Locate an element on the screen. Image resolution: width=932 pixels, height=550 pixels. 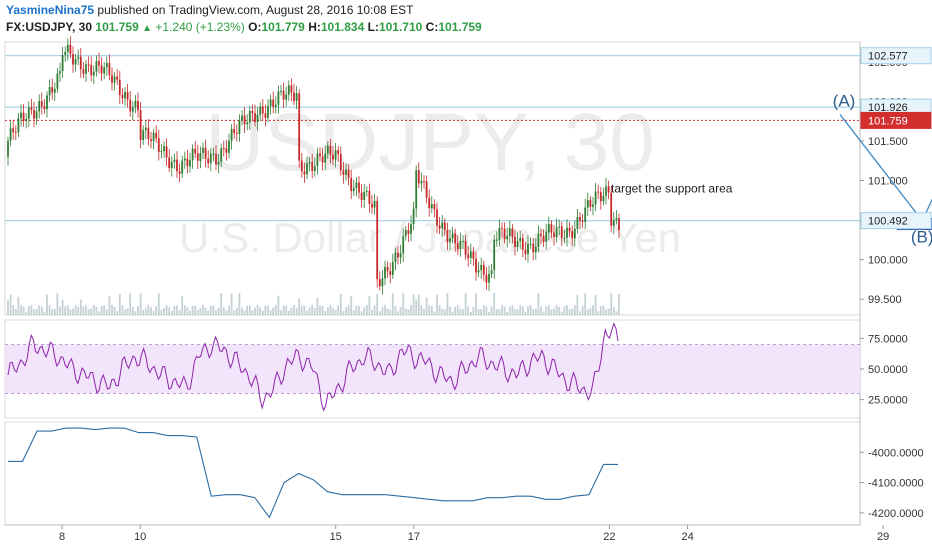
watermark-symbol: USDJPY, 30 is located at coordinates (430, 142).